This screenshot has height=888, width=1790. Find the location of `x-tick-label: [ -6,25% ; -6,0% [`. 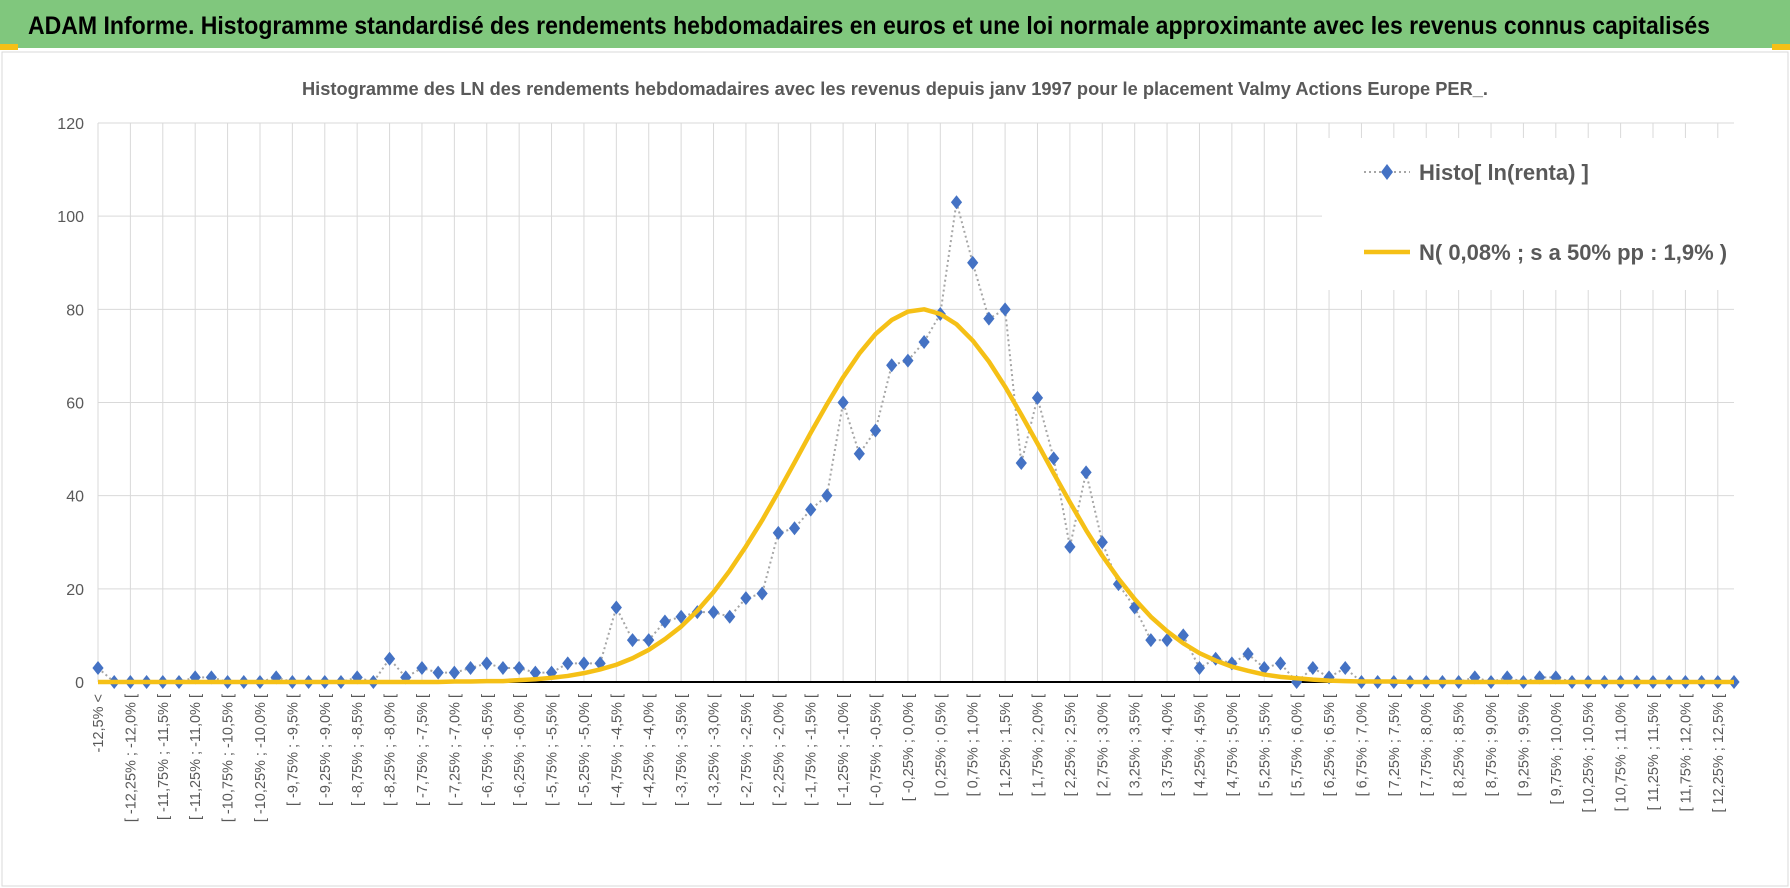

x-tick-label: [ -6,25% ; -6,0% [ is located at coordinates (520, 750).